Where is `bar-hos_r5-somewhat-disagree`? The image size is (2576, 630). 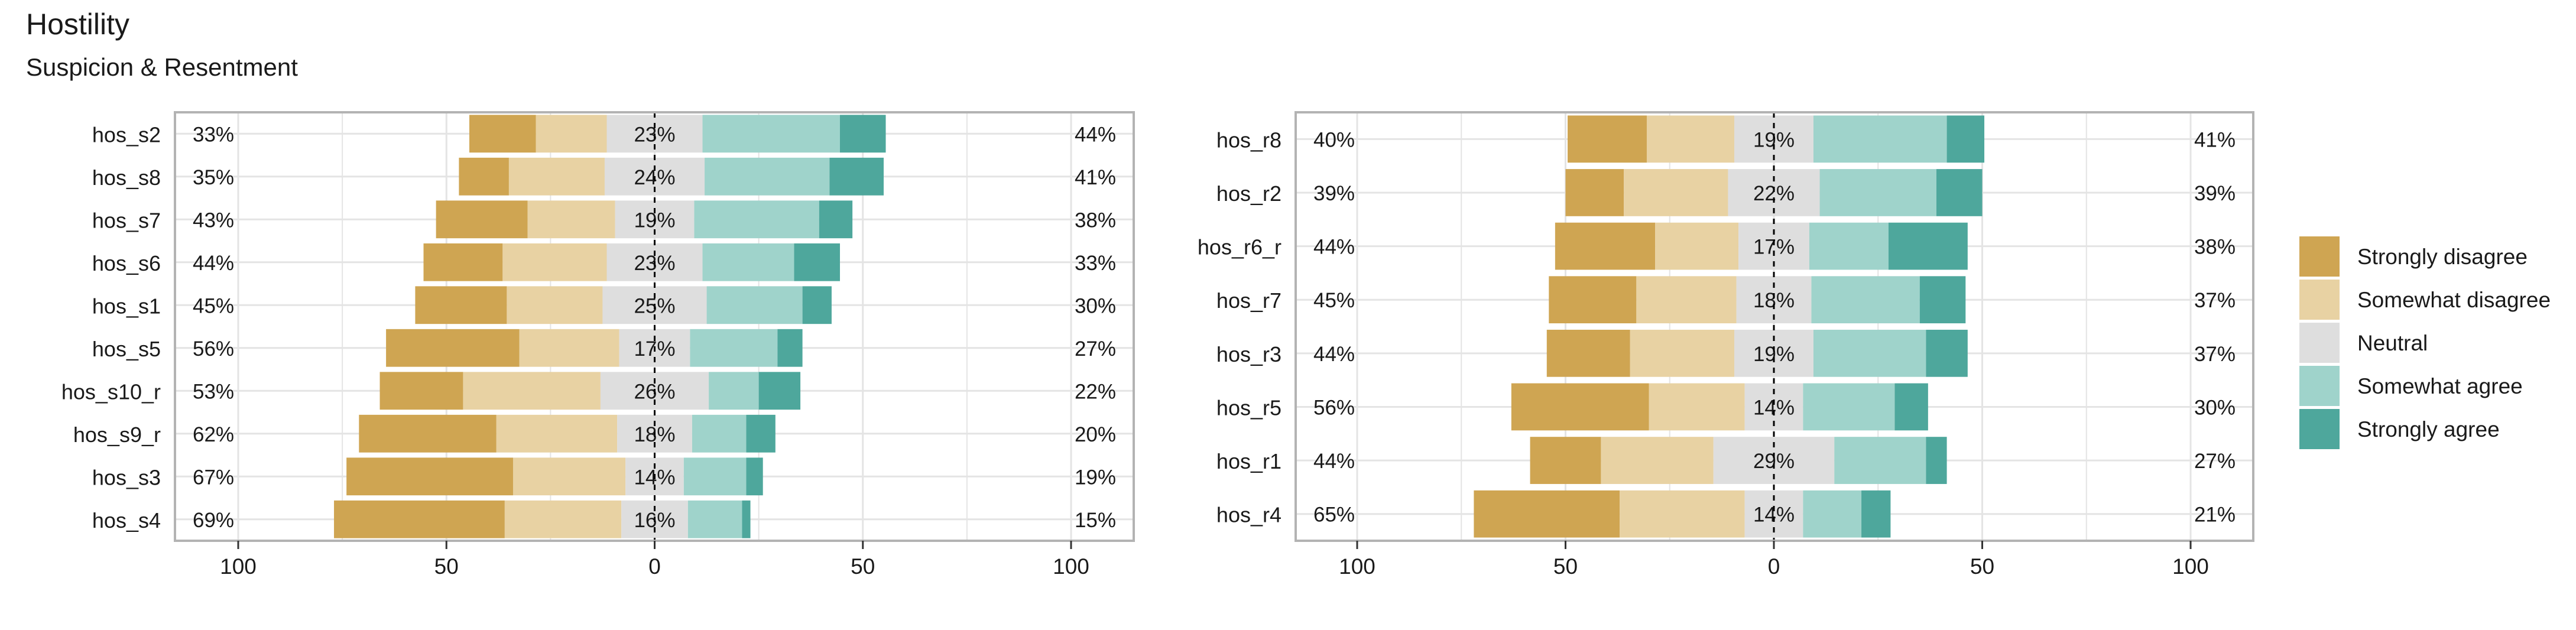 bar-hos_r5-somewhat-disagree is located at coordinates (1697, 407).